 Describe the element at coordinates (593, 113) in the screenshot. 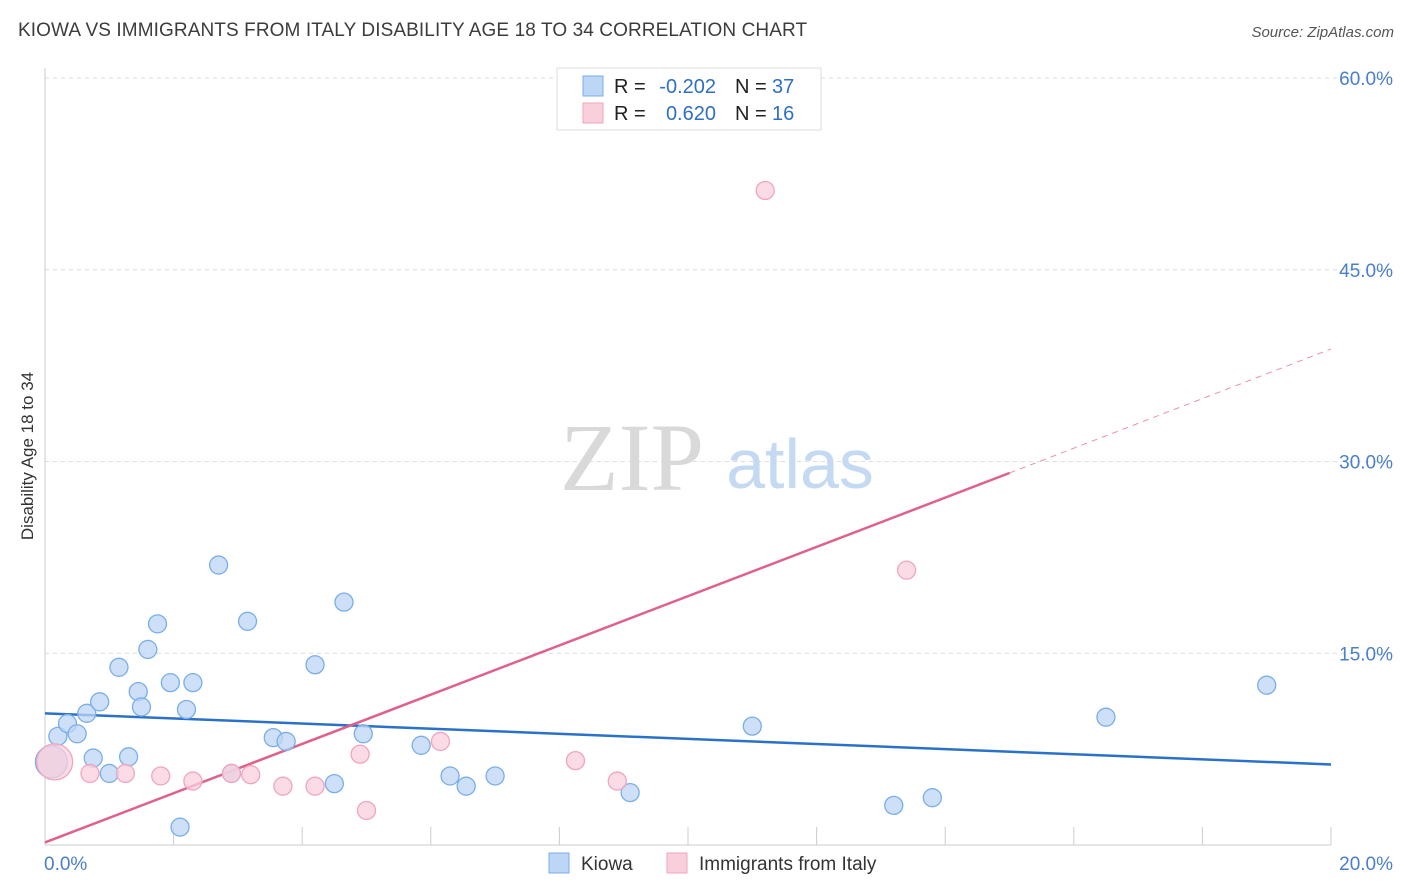

I see `legend-swatch-italy` at that location.